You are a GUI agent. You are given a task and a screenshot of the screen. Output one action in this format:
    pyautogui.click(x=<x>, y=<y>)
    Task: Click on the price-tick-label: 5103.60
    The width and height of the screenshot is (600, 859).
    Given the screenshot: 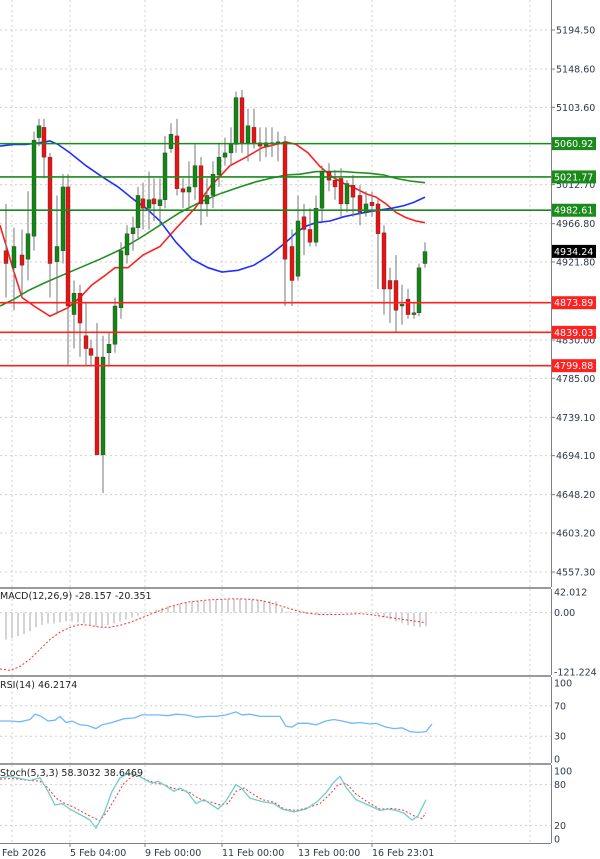 What is the action you would take?
    pyautogui.click(x=575, y=108)
    